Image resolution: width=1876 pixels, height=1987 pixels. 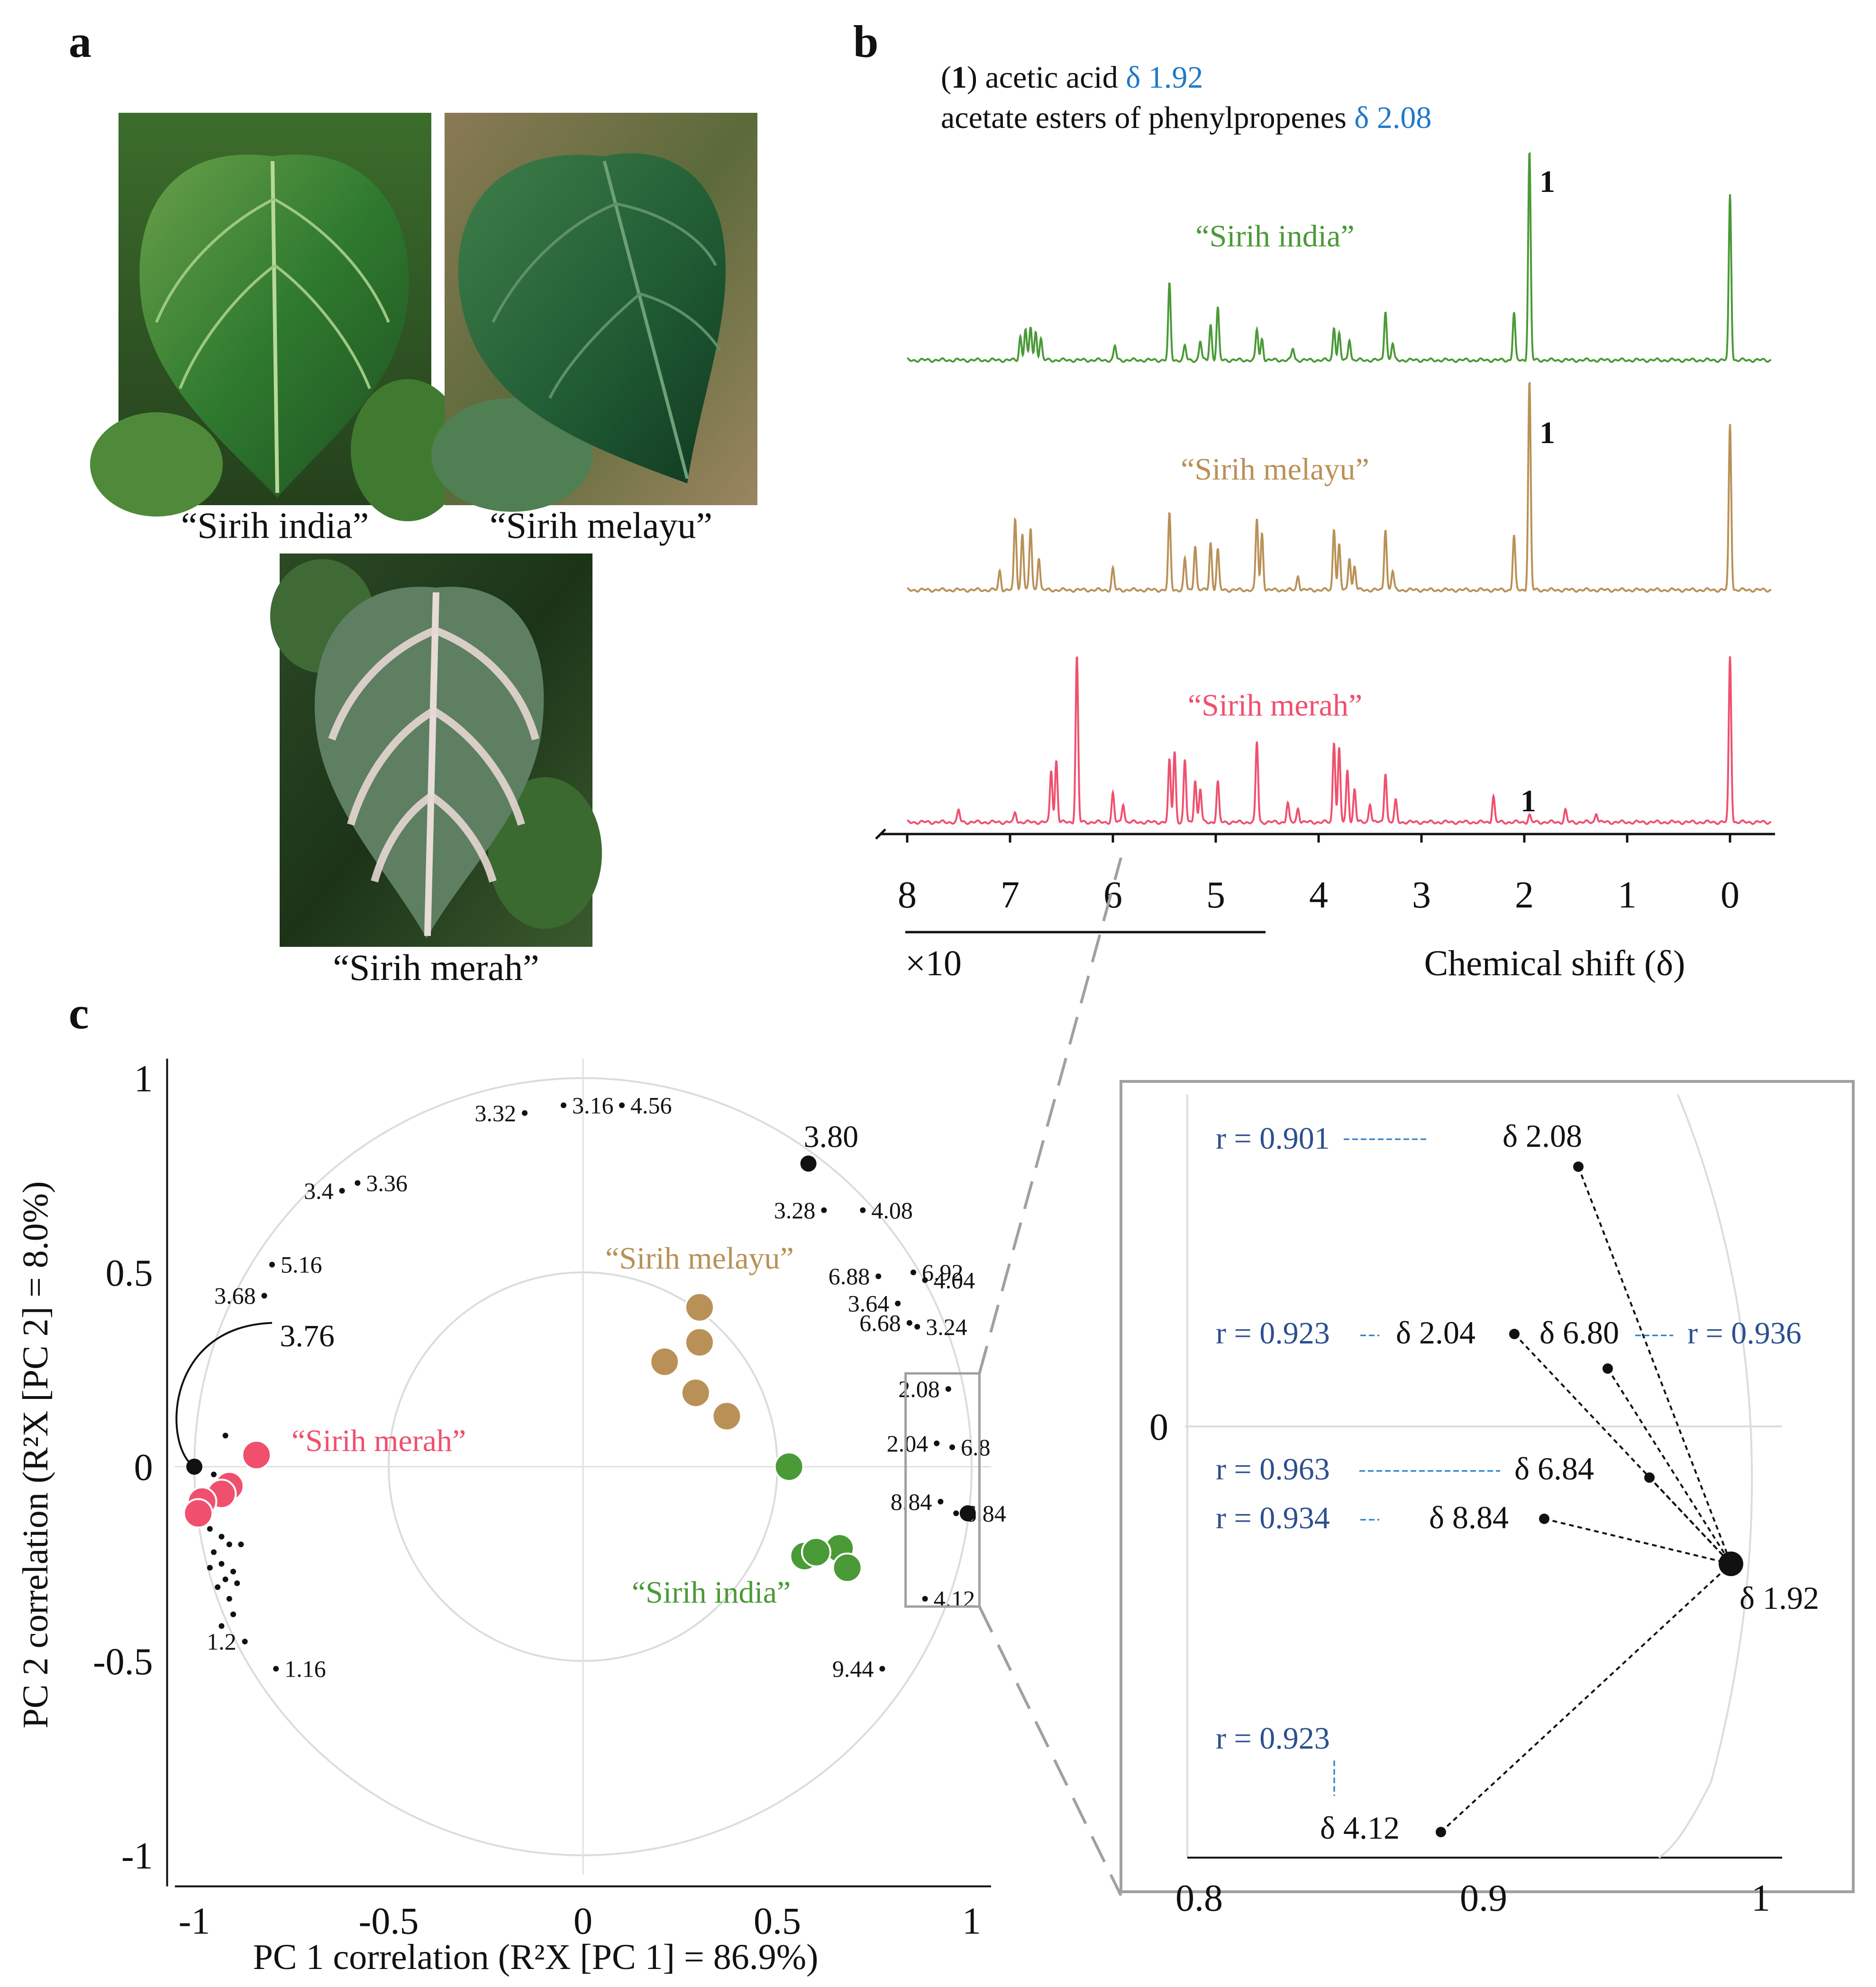 What do you see at coordinates (1627, 895) in the screenshot?
I see `nmr-tick-label: 1` at bounding box center [1627, 895].